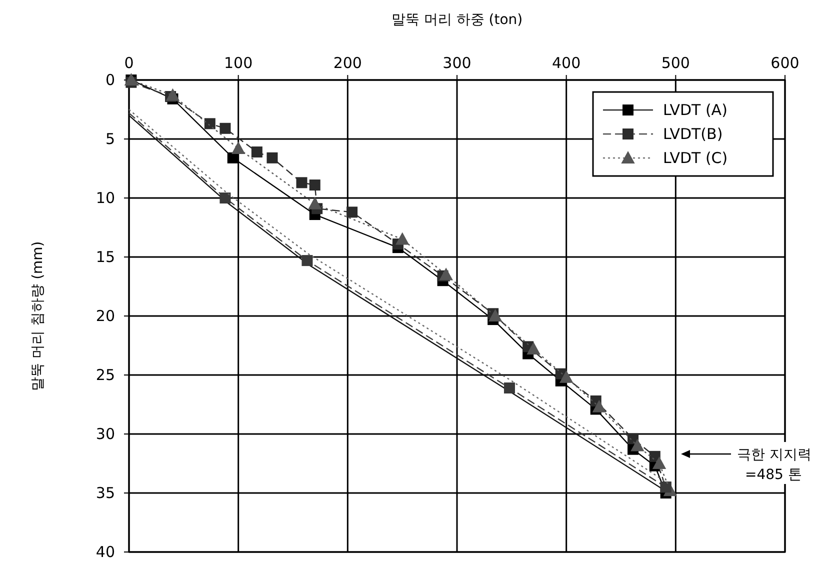 This screenshot has height=567, width=839. I want to click on legend-label: LVDT(B), so click(693, 134).